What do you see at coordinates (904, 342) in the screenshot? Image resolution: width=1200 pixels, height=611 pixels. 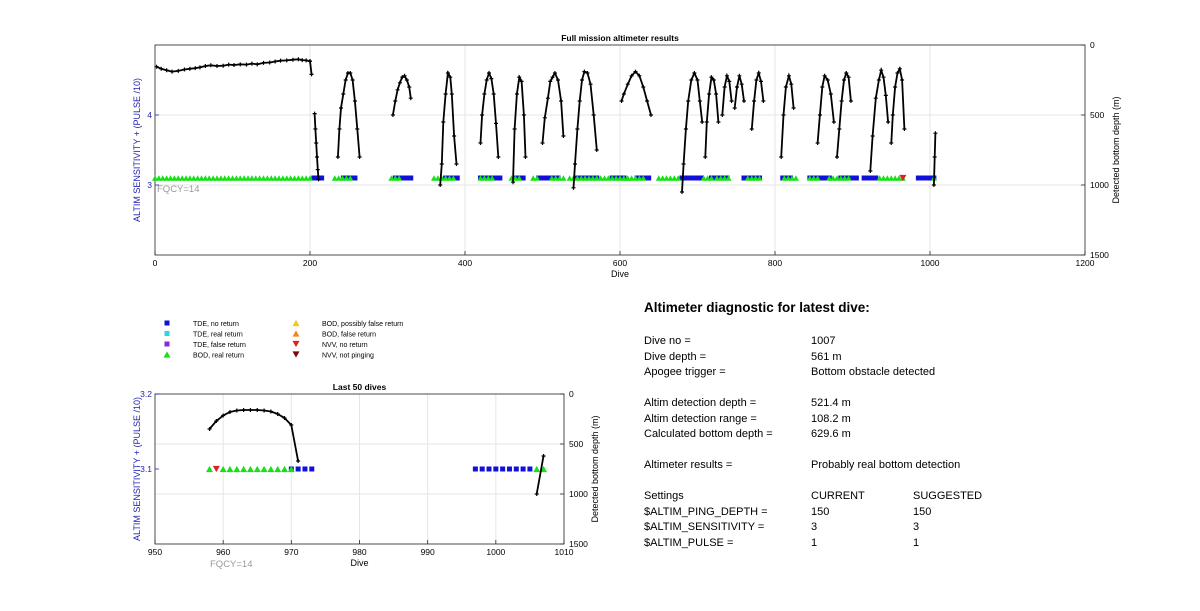 I see `diag-row-dive-no: Dive no = 1007` at bounding box center [904, 342].